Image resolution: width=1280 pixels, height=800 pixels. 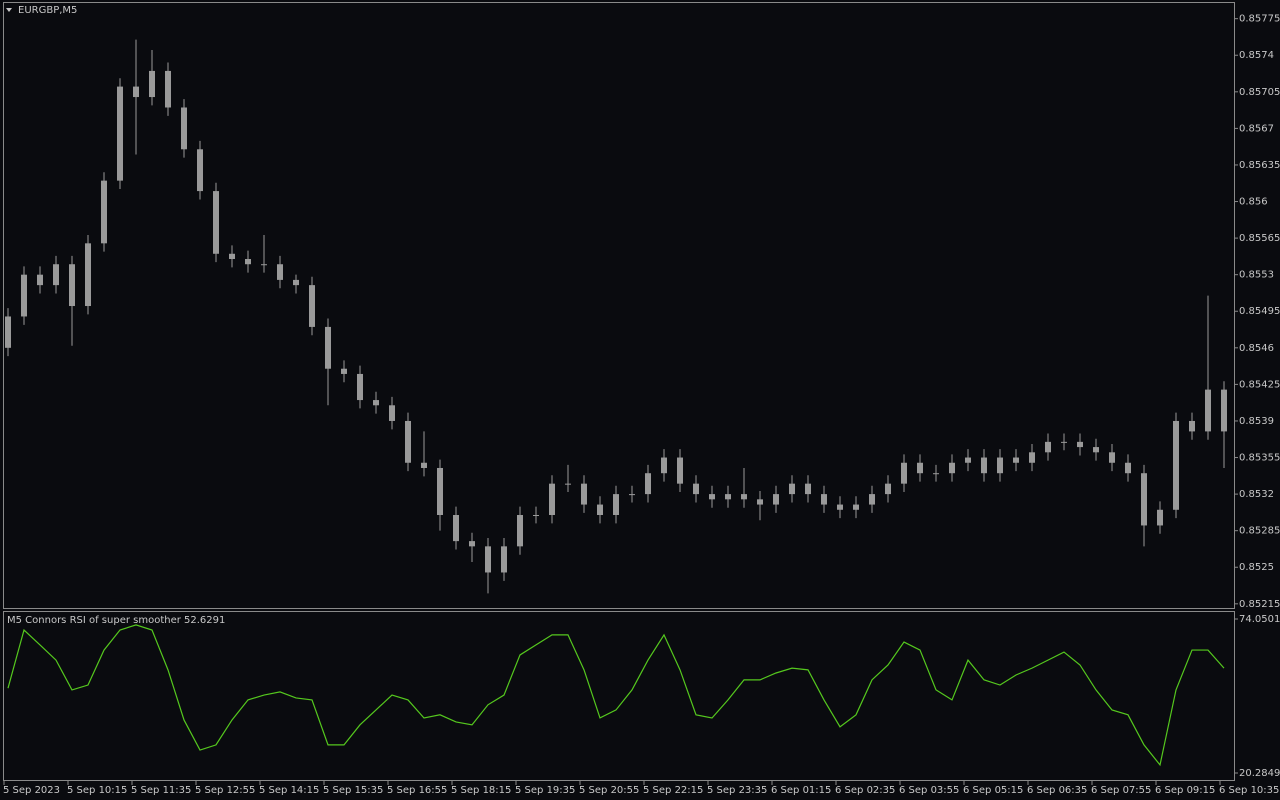 I want to click on y-tick-label: 0.85355, so click(x=1259, y=458).